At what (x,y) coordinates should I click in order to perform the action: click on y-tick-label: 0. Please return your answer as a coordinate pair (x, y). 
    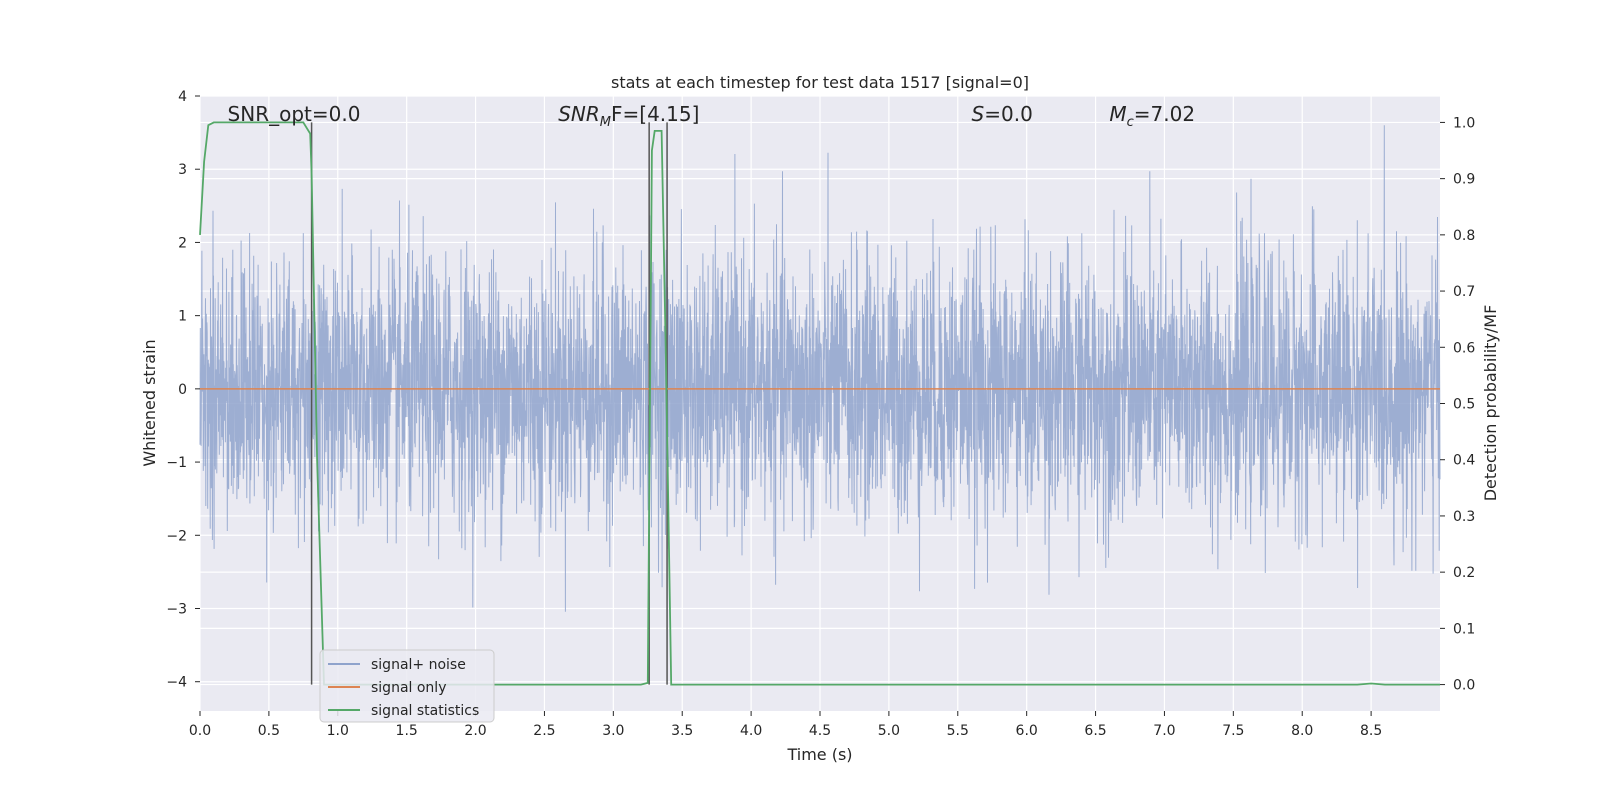
    Looking at the image, I should click on (182, 390).